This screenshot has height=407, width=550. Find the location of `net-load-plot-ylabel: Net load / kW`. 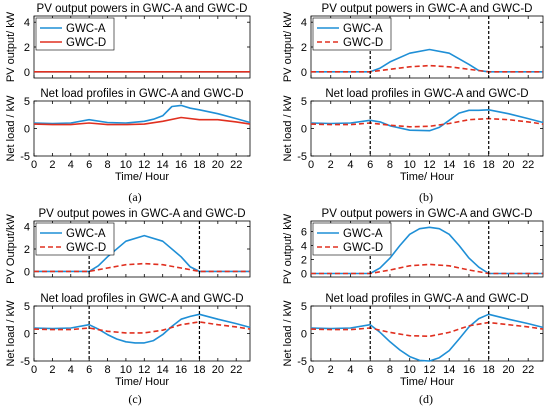

net-load-plot-ylabel: Net load / kW is located at coordinates (288, 128).